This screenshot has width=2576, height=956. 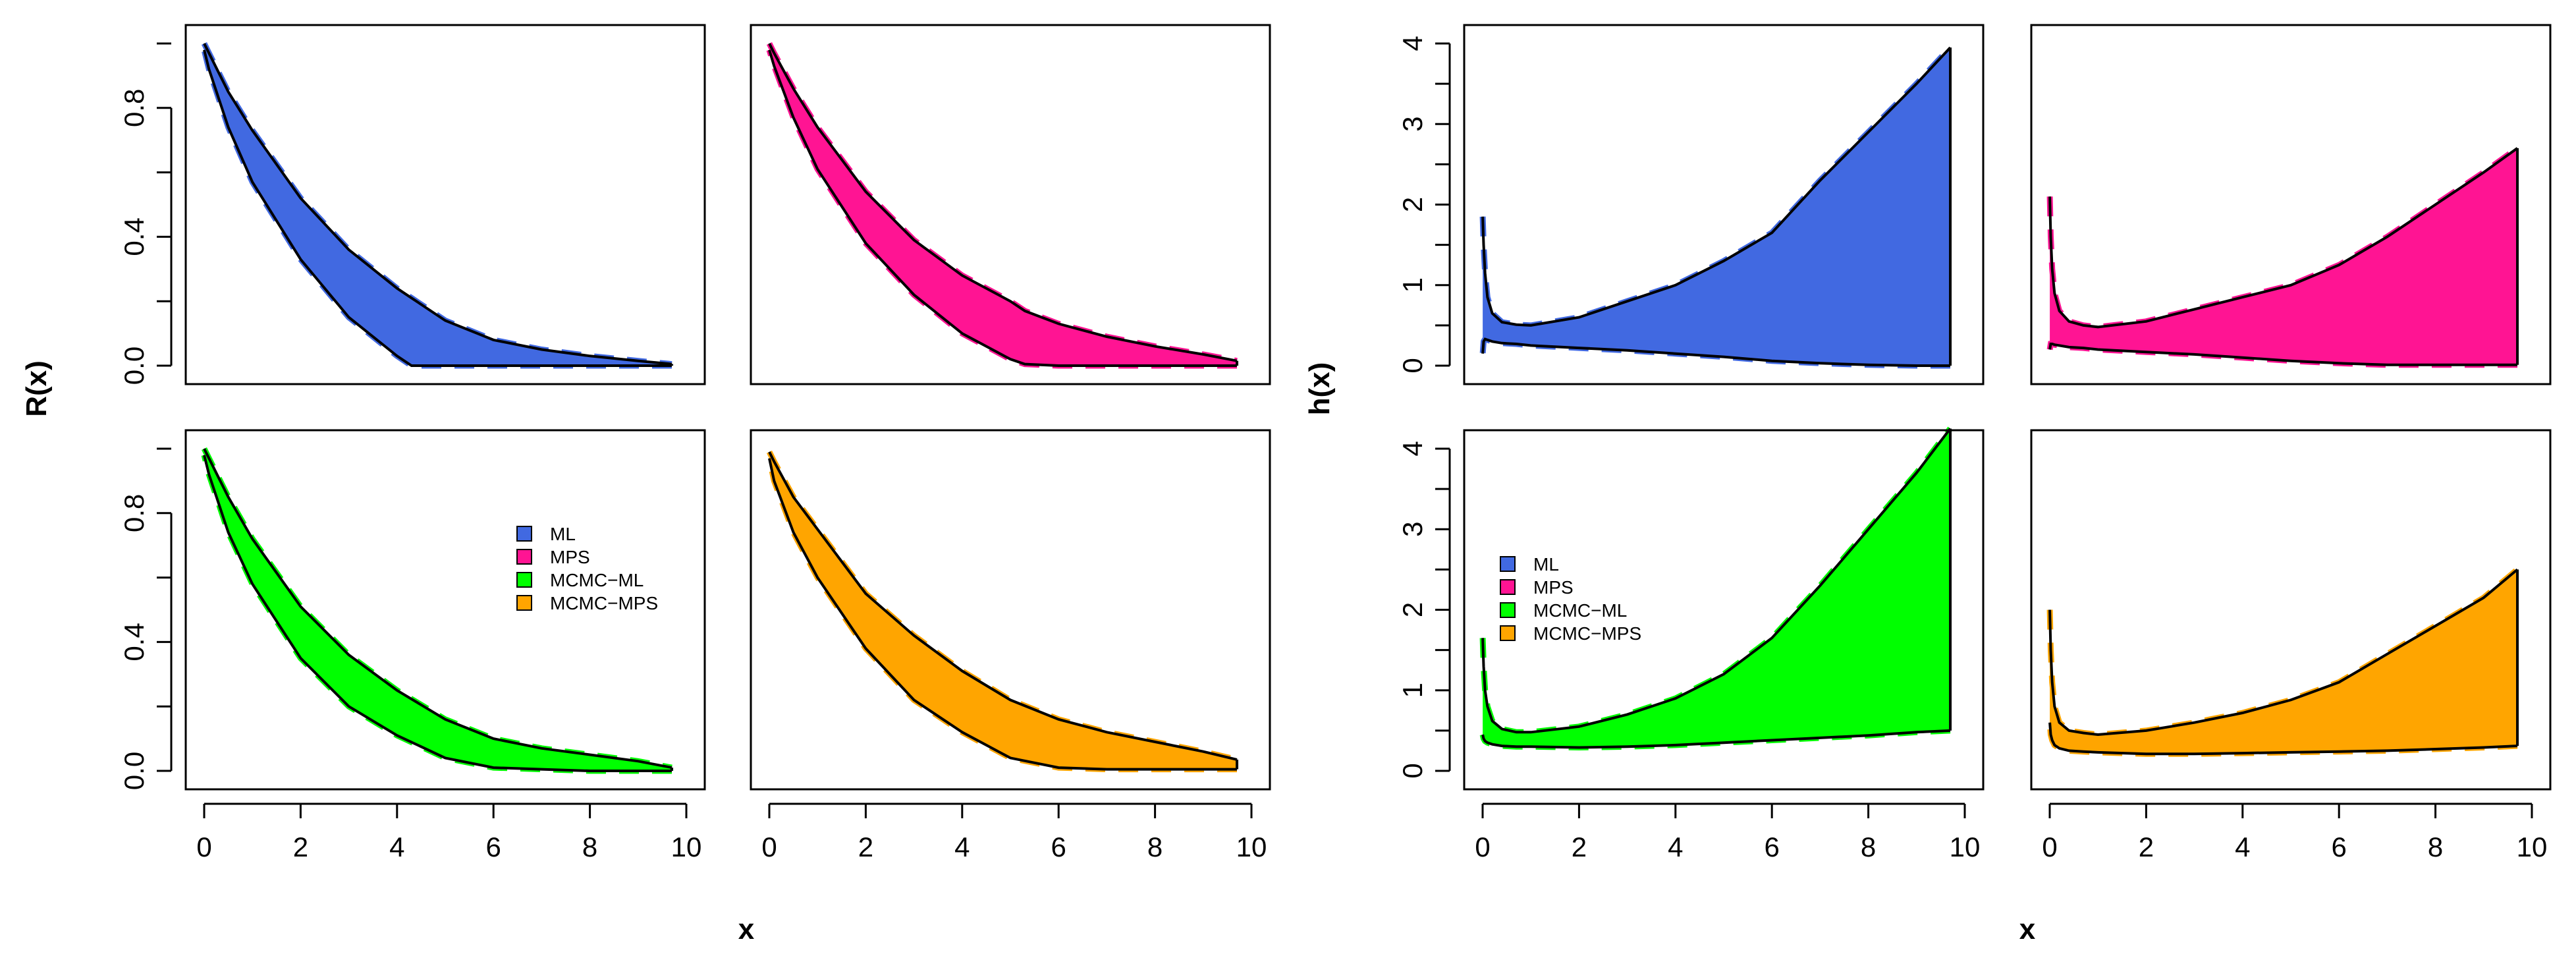 I want to click on panel-R-top-left: 0.0 0.4 0.8, so click(x=412, y=204).